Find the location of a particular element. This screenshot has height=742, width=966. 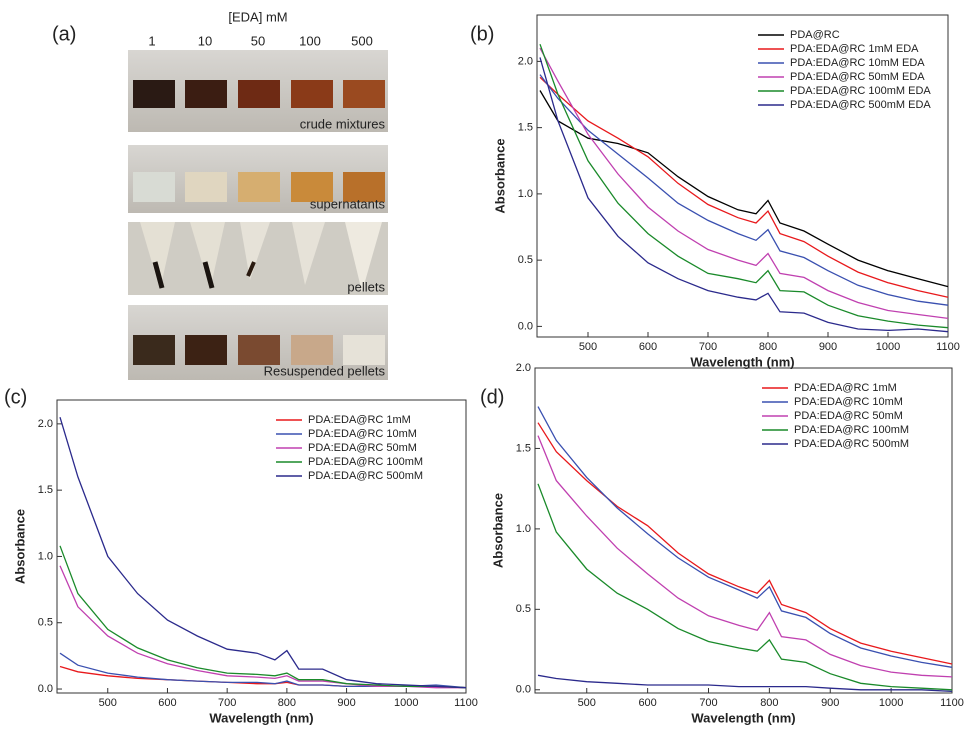

vials-resuspended is located at coordinates (259, 350).